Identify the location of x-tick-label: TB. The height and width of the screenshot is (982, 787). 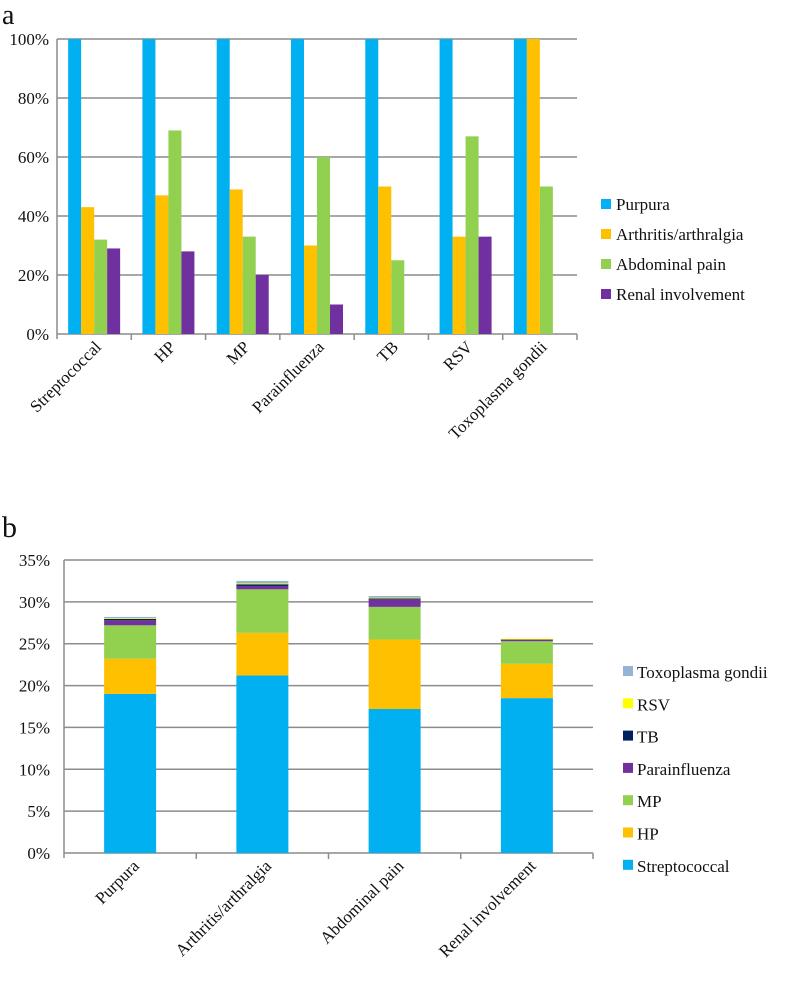
(387, 351).